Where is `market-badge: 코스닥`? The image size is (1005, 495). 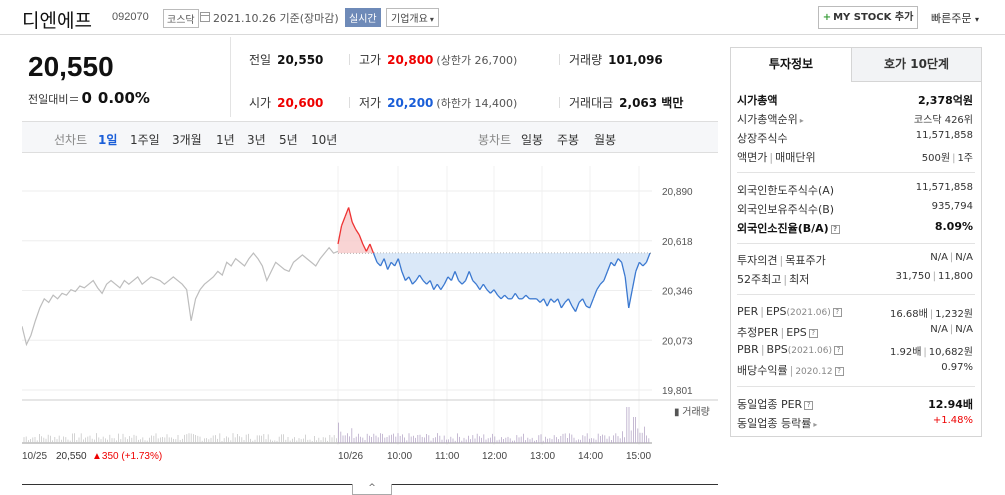
market-badge: 코스닥 is located at coordinates (181, 18).